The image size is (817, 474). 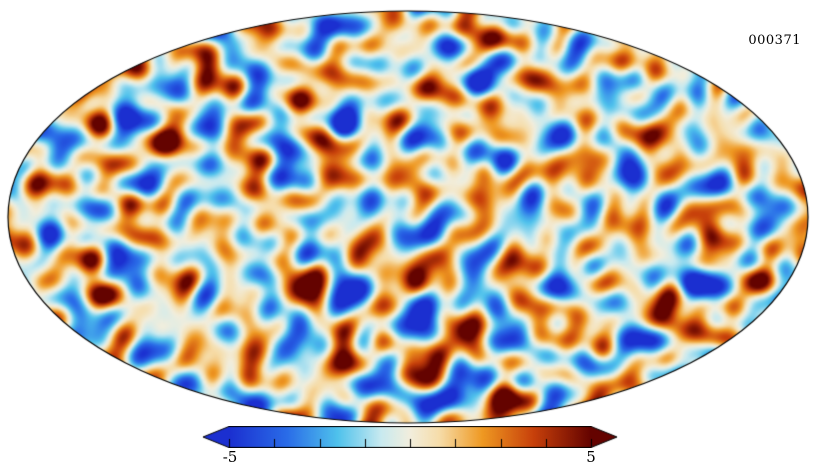 What do you see at coordinates (774, 40) in the screenshot?
I see `frame-label: 000371` at bounding box center [774, 40].